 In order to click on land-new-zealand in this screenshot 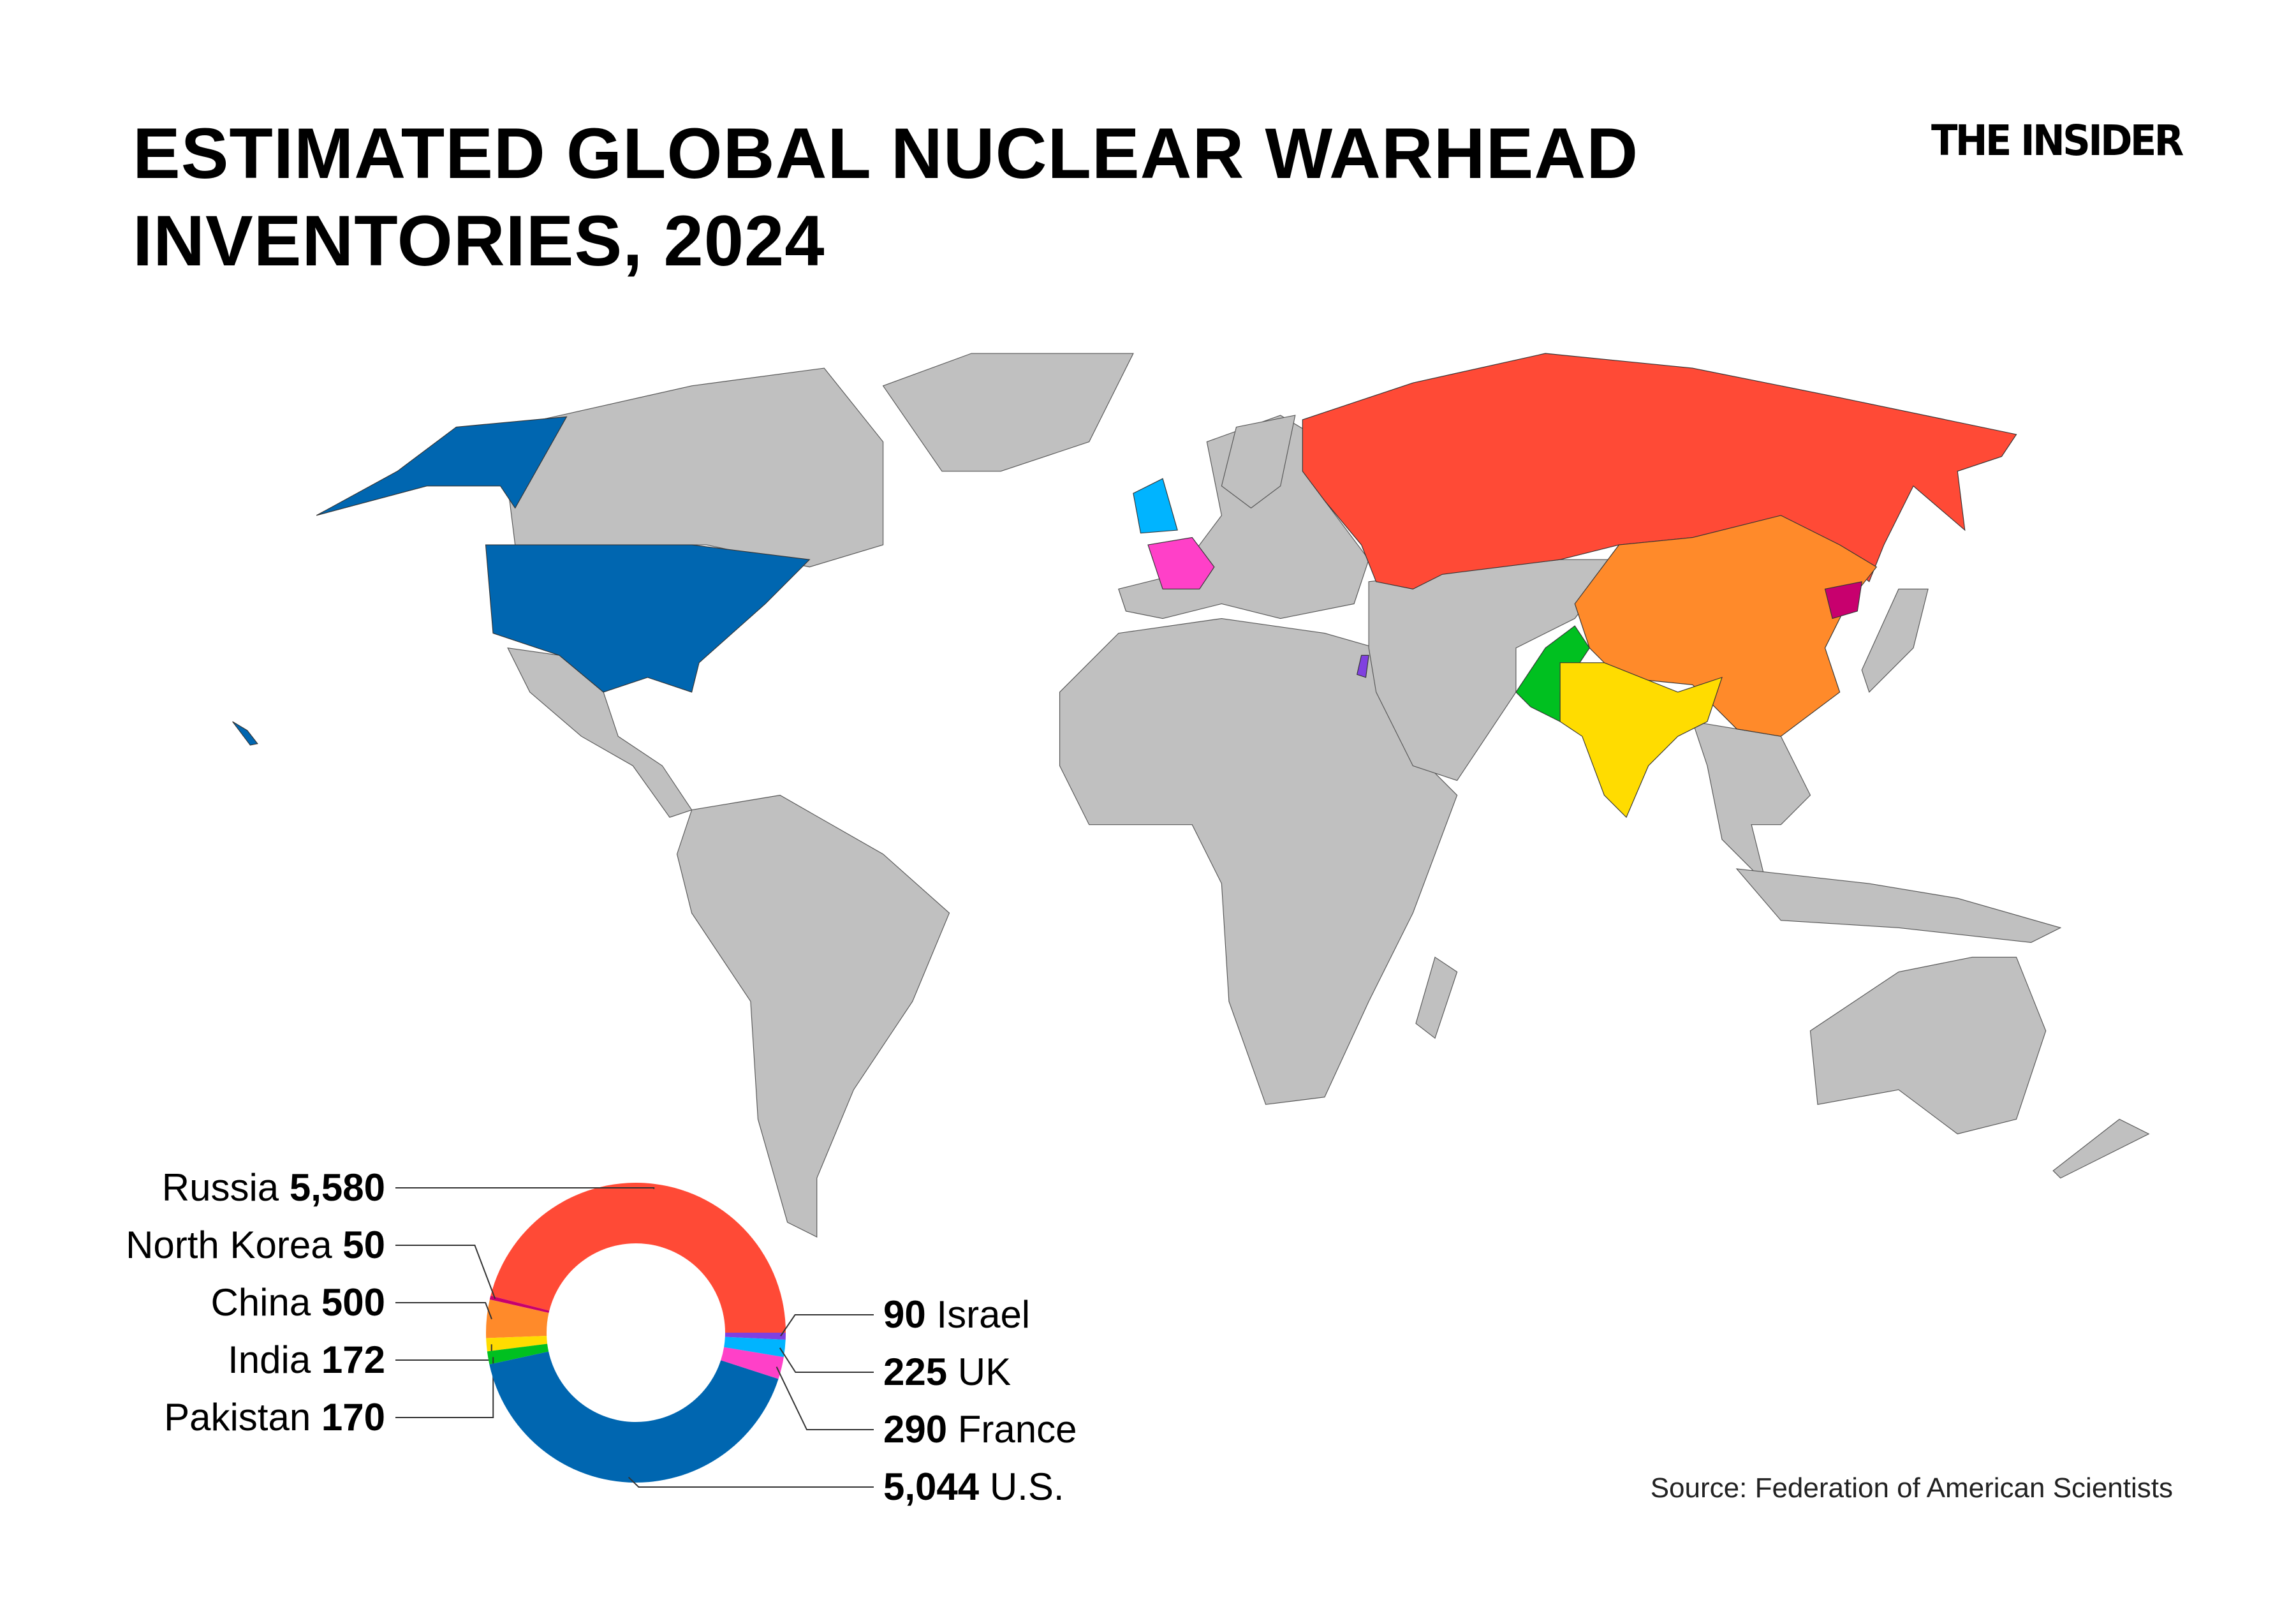, I will do `click(2101, 1148)`.